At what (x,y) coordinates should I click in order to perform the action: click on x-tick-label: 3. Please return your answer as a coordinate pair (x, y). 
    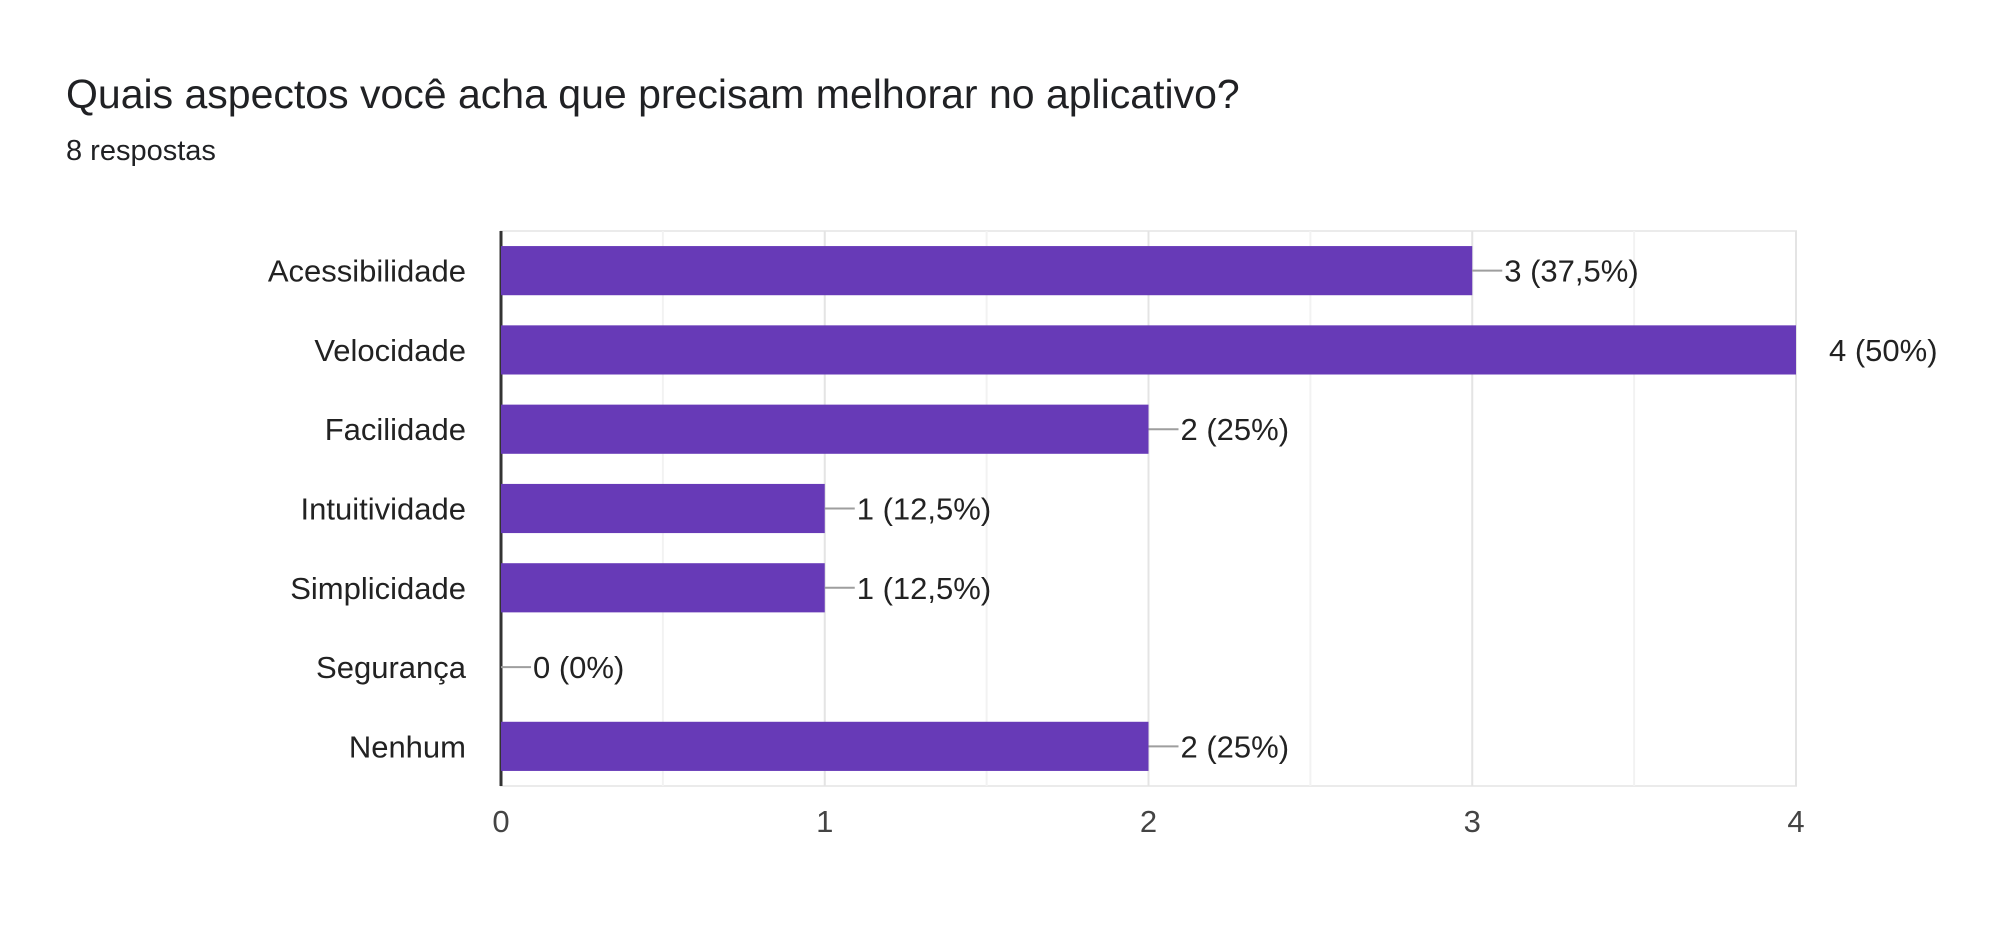
    Looking at the image, I should click on (1472, 821).